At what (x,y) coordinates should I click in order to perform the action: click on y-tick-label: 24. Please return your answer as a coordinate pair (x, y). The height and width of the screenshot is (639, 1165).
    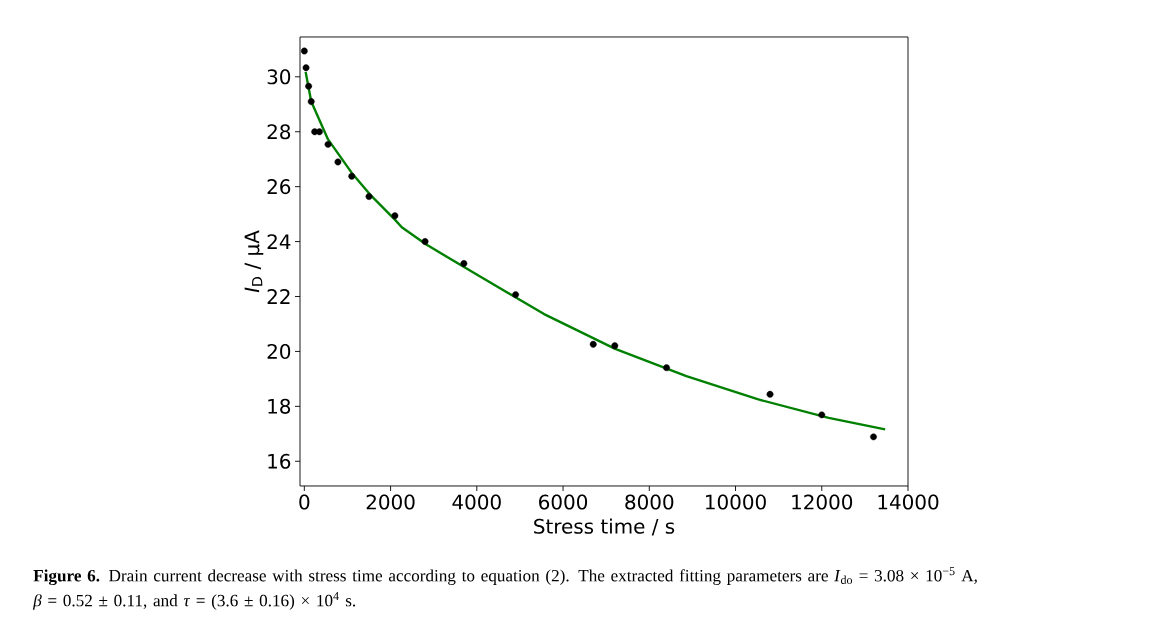
    Looking at the image, I should click on (279, 241).